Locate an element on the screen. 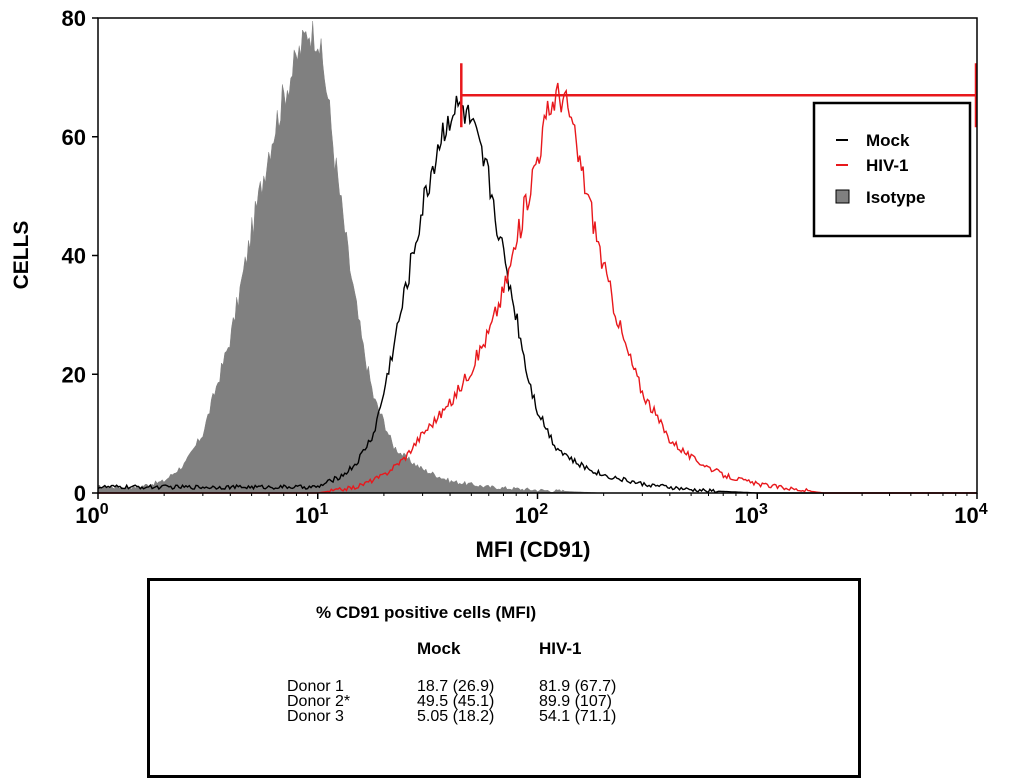 The image size is (1010, 778). x-tick-label: 10² is located at coordinates (531, 514).